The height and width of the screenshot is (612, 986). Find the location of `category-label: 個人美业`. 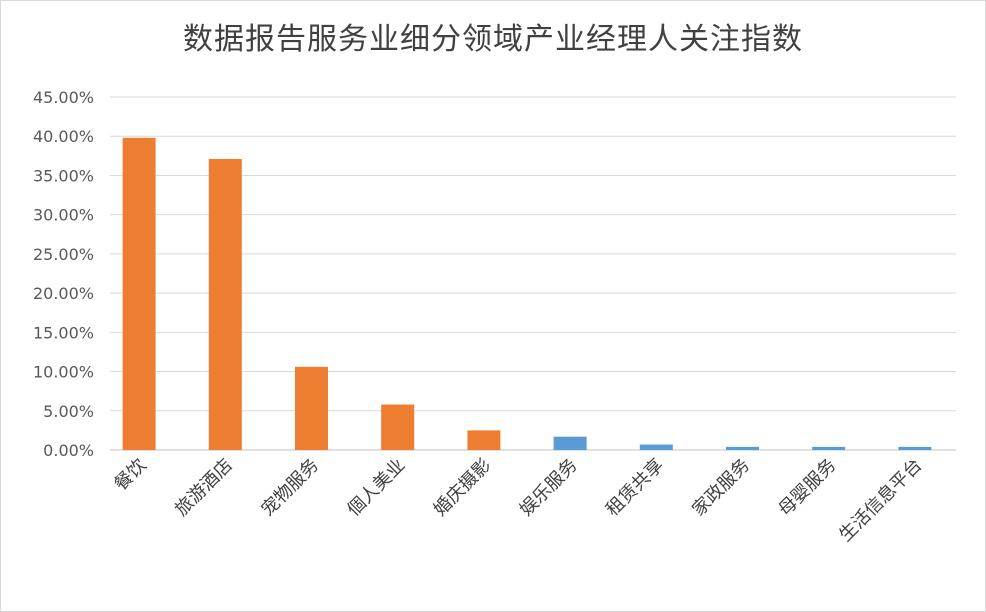

category-label: 個人美业 is located at coordinates (376, 488).